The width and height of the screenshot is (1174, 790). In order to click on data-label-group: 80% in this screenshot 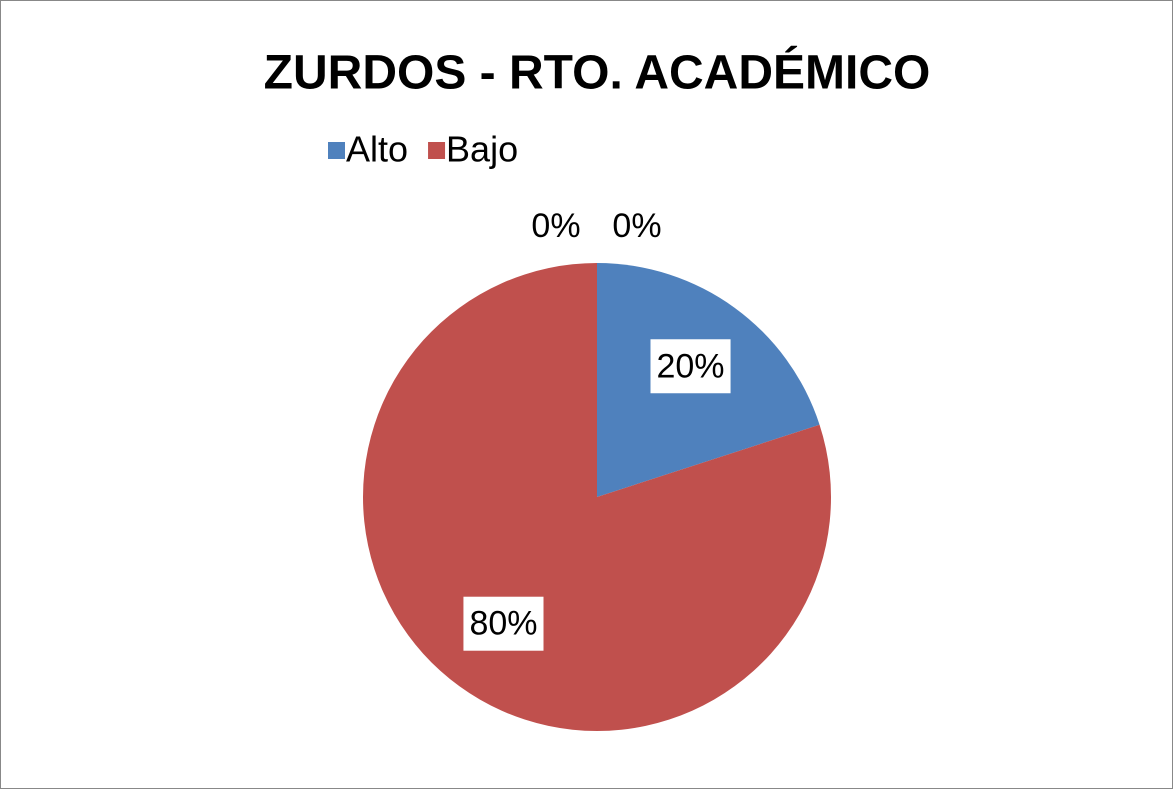, I will do `click(503, 623)`.